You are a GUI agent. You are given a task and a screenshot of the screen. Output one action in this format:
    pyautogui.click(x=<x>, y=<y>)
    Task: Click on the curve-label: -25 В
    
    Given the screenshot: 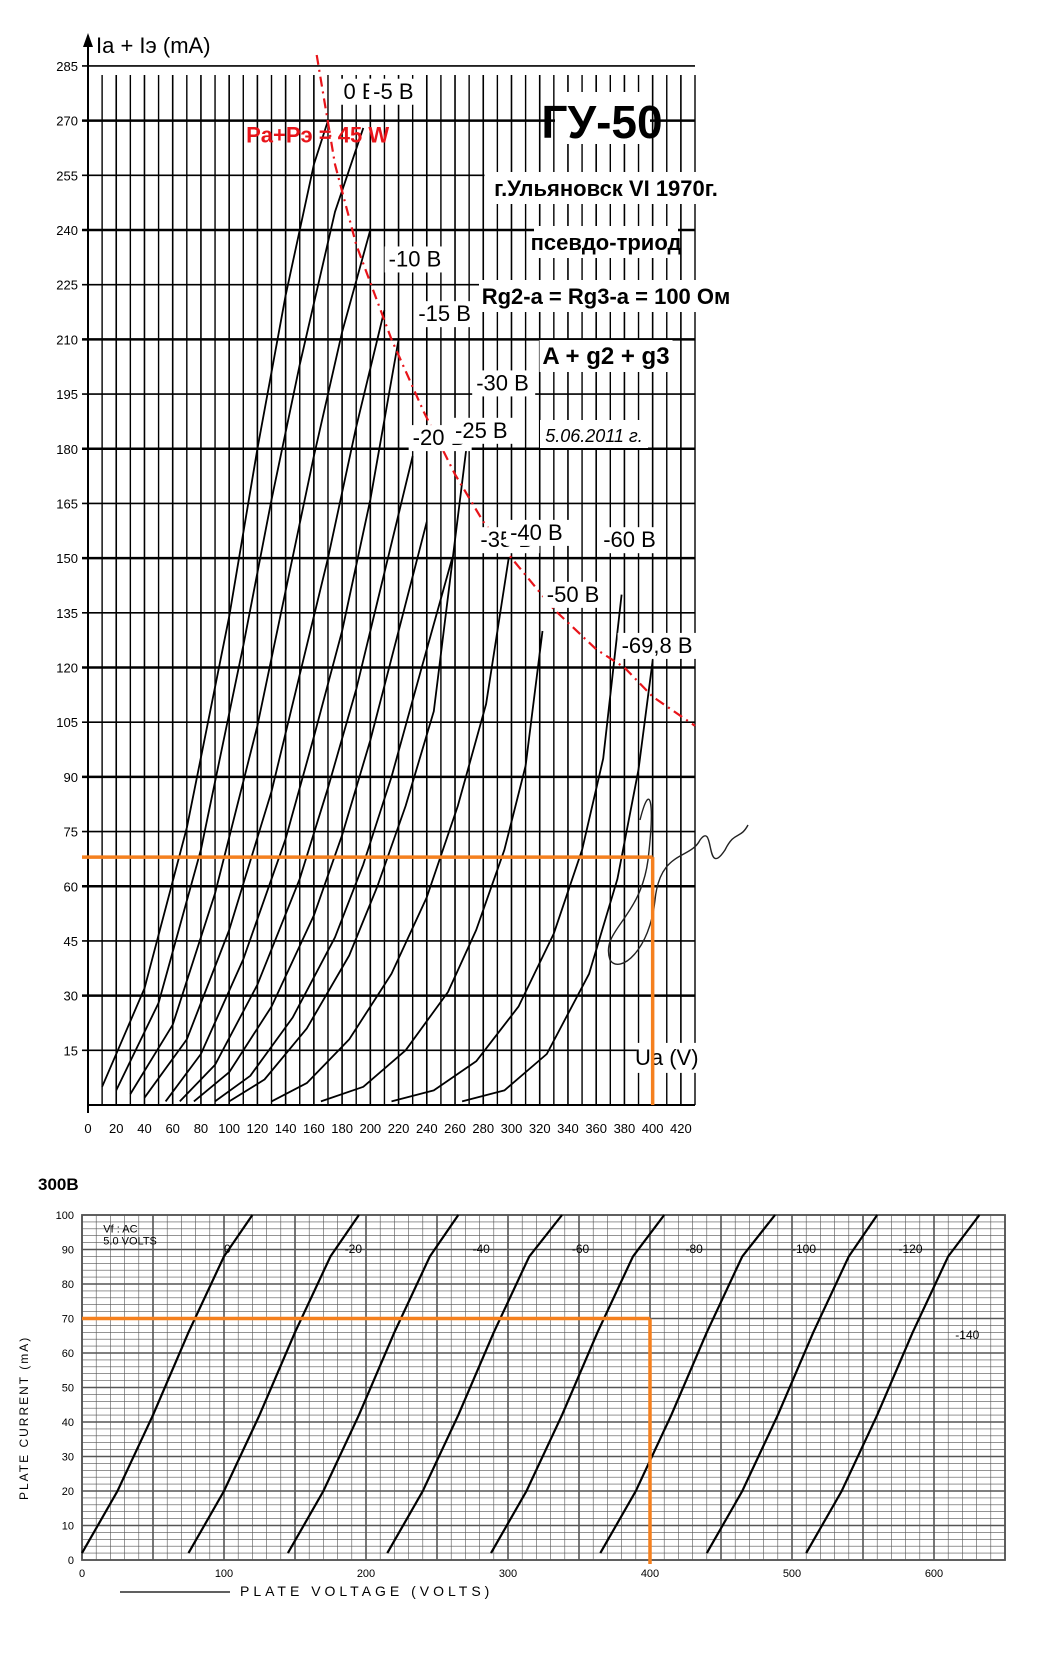 What is the action you would take?
    pyautogui.click(x=481, y=430)
    